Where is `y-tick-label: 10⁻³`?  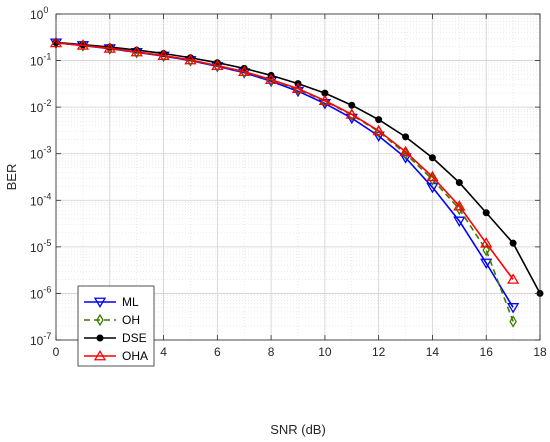
y-tick-label: 10⁻³ is located at coordinates (40, 153).